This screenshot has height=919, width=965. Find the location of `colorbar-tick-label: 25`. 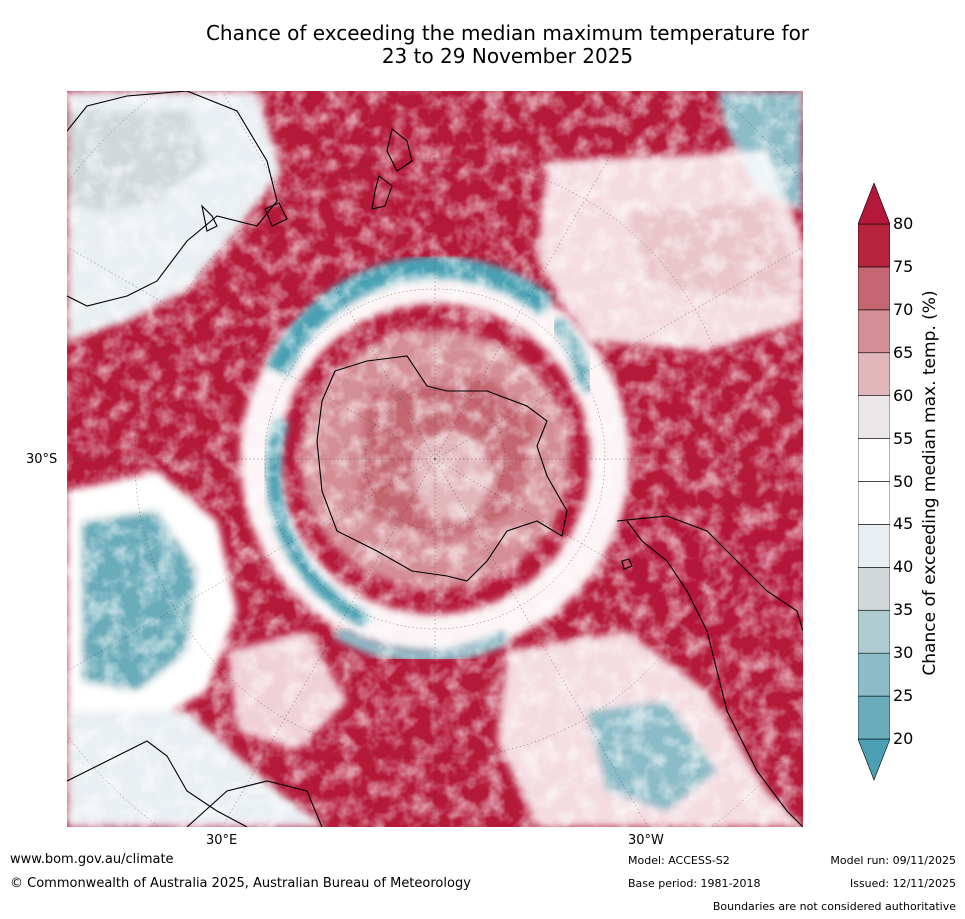

colorbar-tick-label: 25 is located at coordinates (903, 696).